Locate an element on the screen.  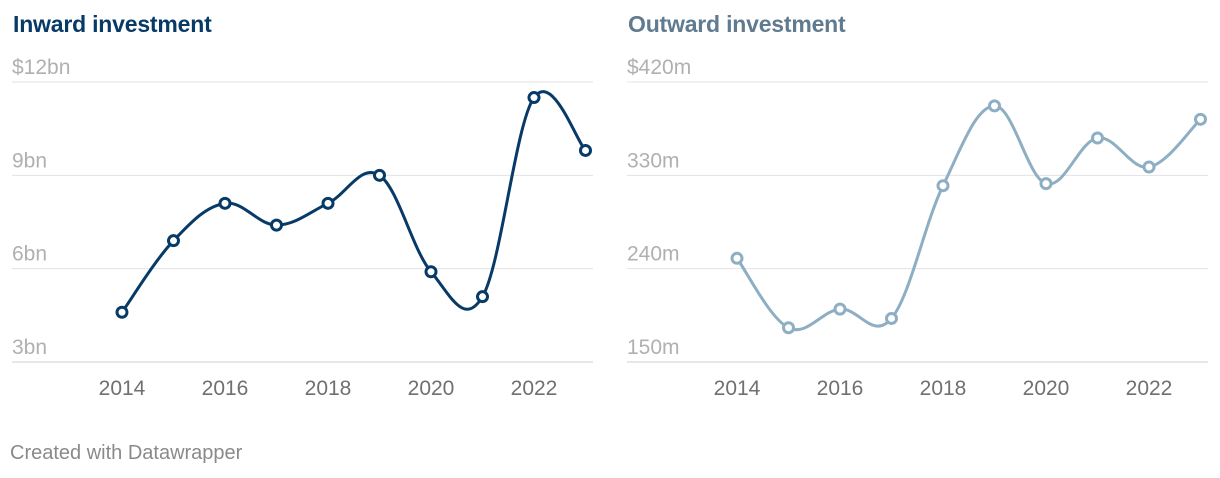
y-tick-label: 9bn is located at coordinates (29, 160).